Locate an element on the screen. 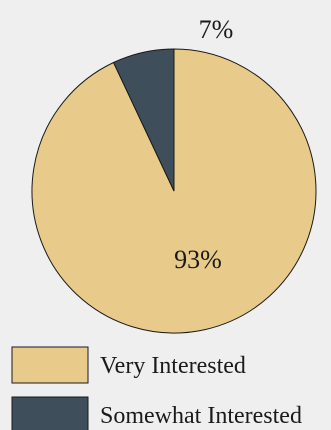  legend-label: Very Interested is located at coordinates (173, 366).